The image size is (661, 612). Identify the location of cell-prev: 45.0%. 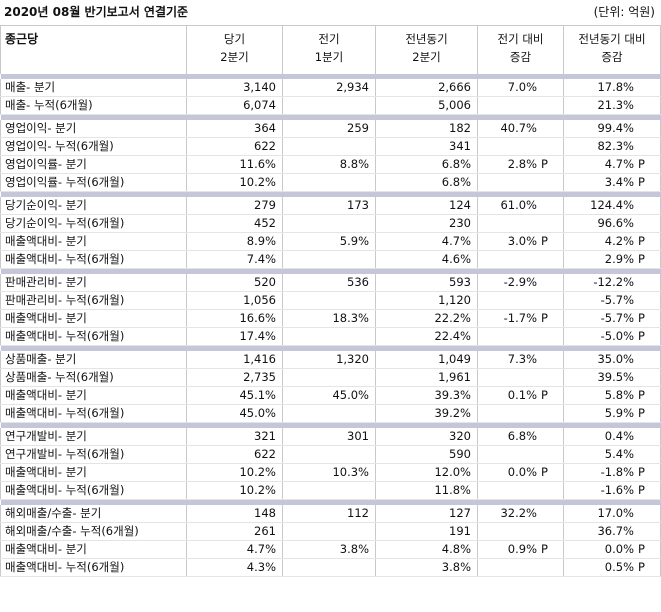
(329, 395).